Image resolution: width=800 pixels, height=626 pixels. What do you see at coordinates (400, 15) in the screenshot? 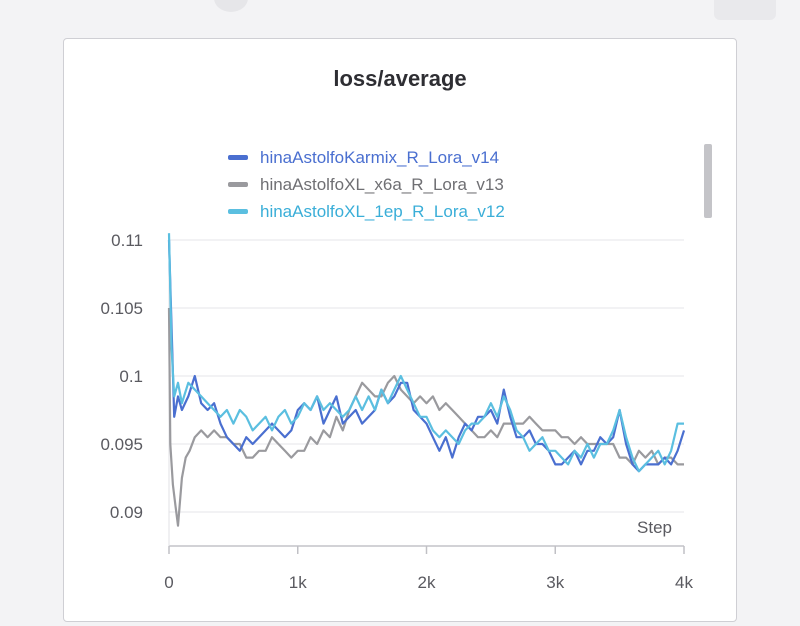
I see `top-toolbar` at bounding box center [400, 15].